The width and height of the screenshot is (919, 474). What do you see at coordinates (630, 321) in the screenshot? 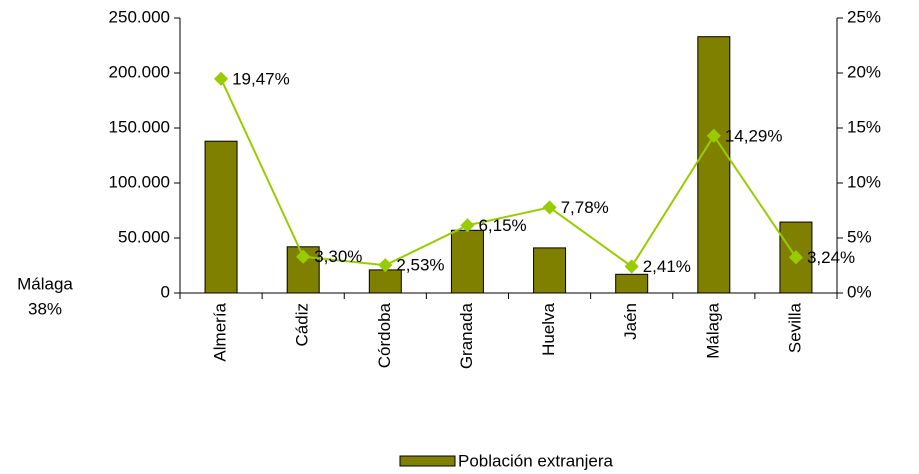
I see `x-tick-label: Jaén` at bounding box center [630, 321].